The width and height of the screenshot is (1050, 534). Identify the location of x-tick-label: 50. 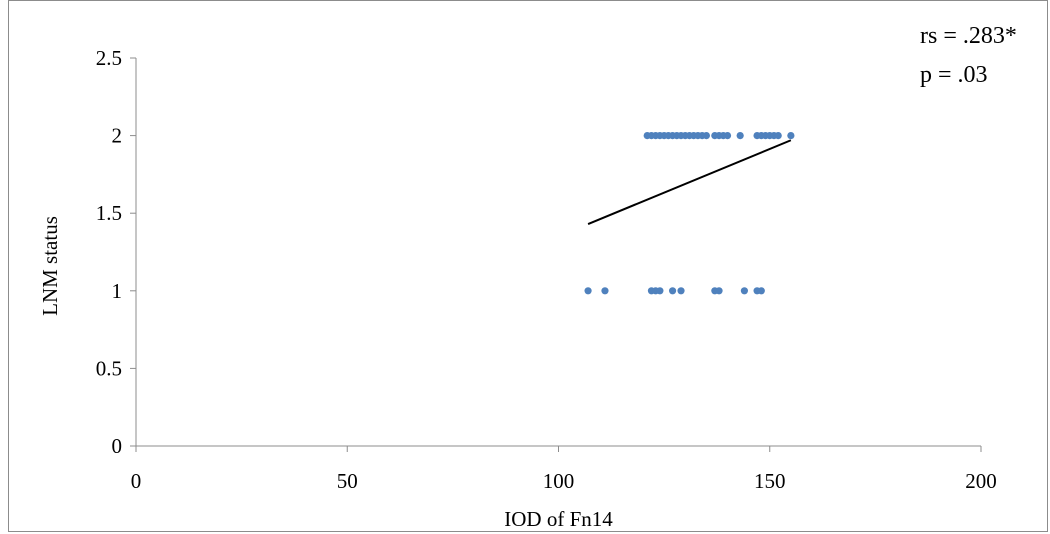
(347, 481).